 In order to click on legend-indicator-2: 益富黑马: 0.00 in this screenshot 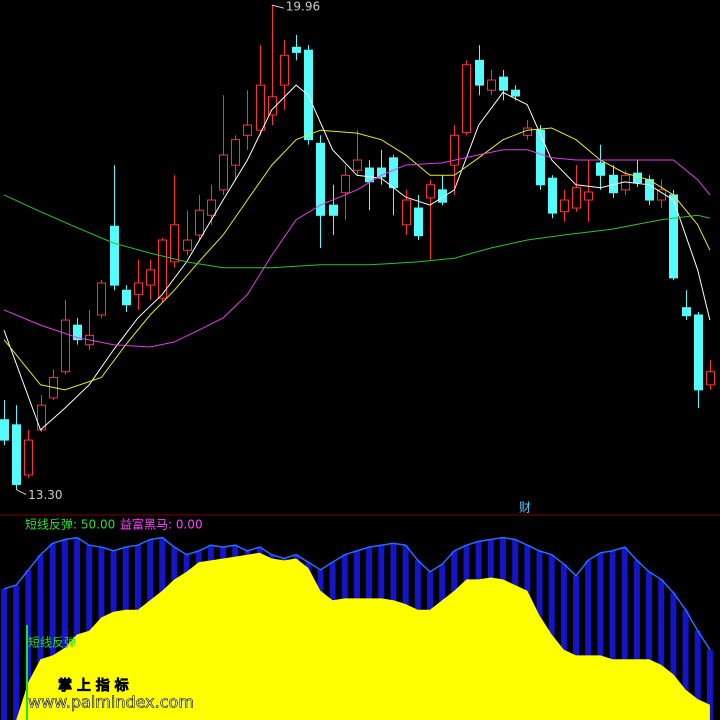, I will do `click(161, 524)`.